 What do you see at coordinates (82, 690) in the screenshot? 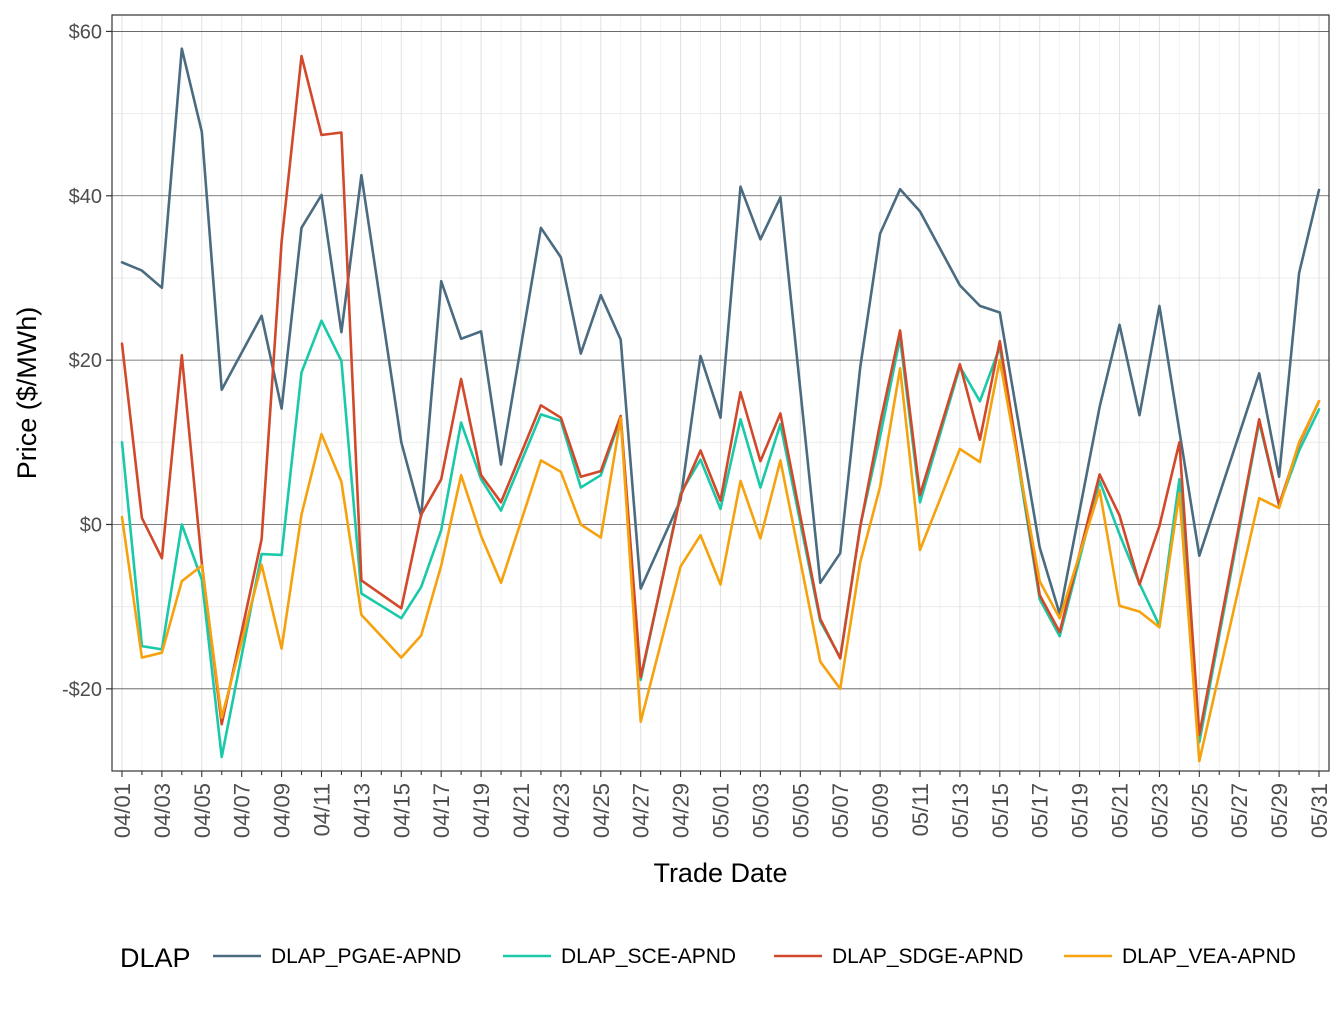
I see `y-tick-label: -$20` at bounding box center [82, 690].